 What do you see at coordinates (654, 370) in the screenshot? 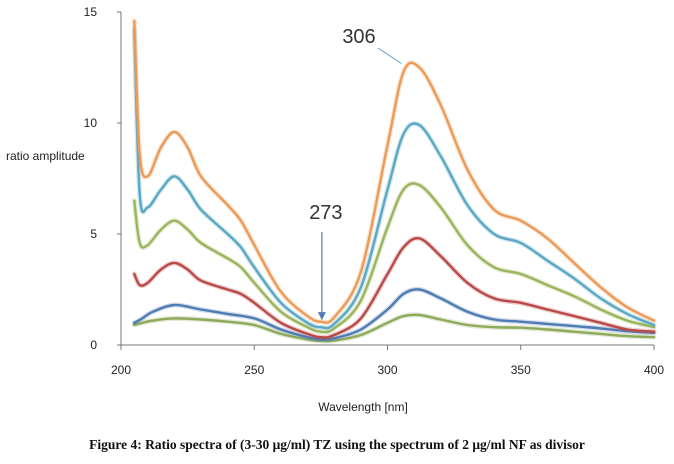
I see `x-tick-label: 400` at bounding box center [654, 370].